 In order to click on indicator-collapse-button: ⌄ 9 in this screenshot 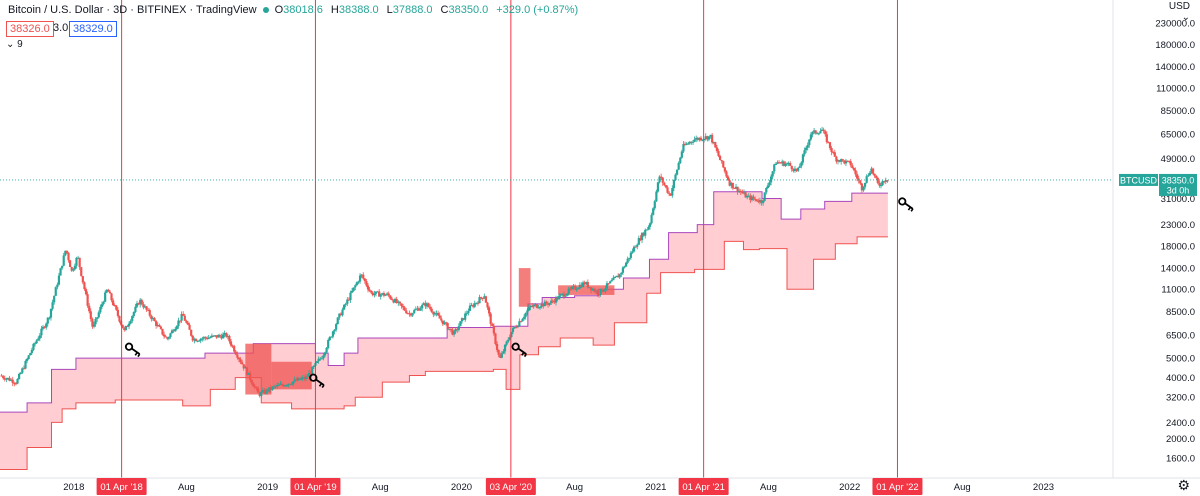, I will do `click(14, 44)`.